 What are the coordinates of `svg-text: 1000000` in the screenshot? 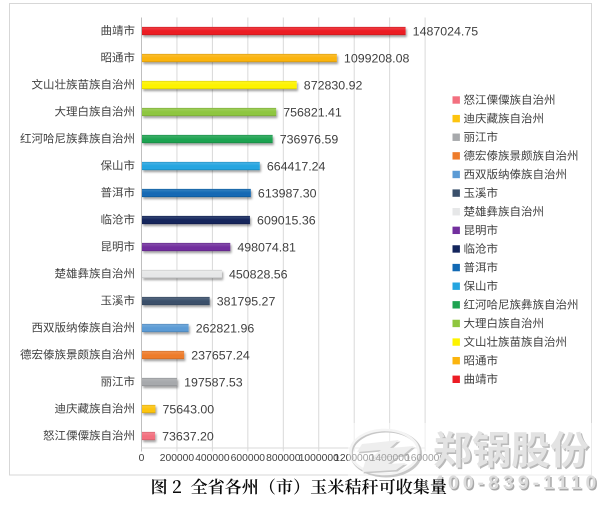 It's located at (319, 458).